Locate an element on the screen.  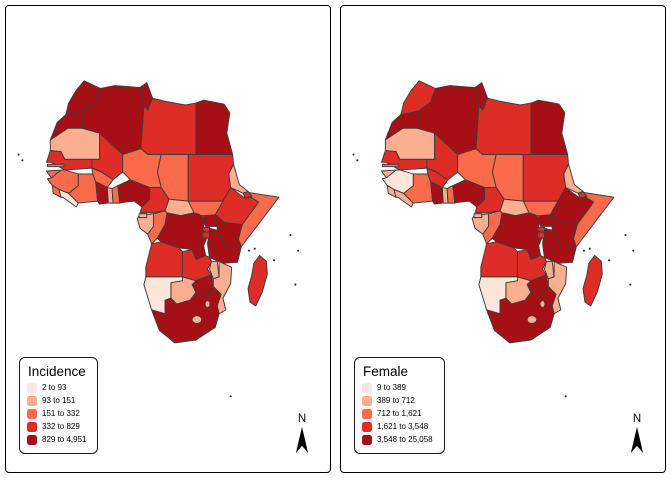
legend-label: 389 to 712 is located at coordinates (396, 400).